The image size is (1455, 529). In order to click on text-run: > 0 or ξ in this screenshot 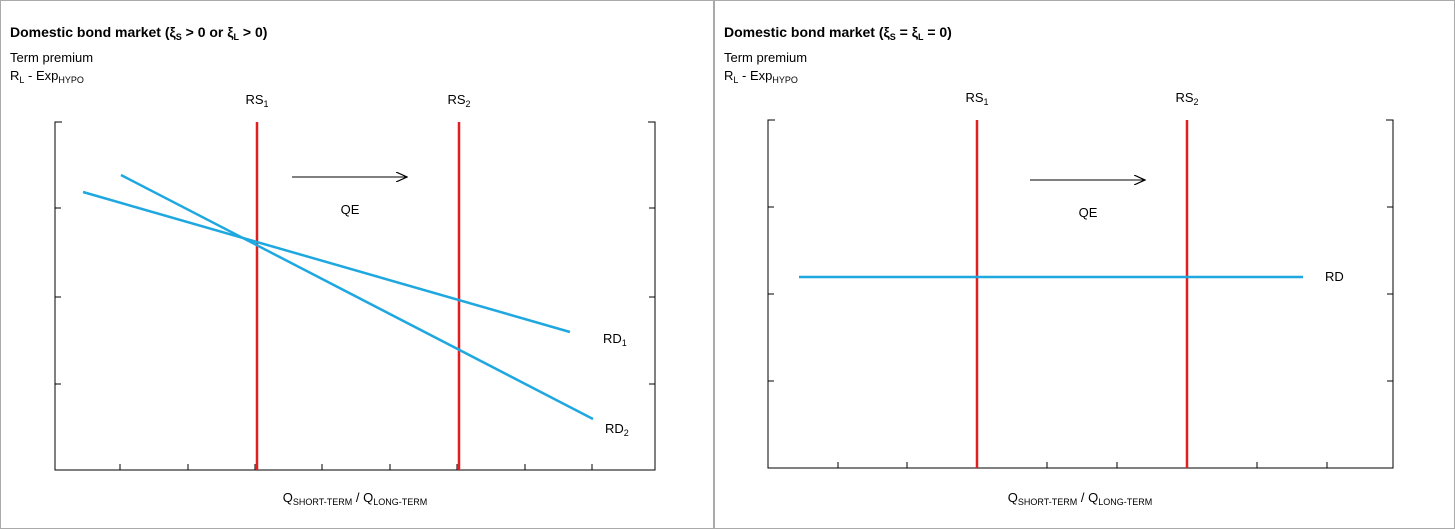, I will do `click(208, 32)`.